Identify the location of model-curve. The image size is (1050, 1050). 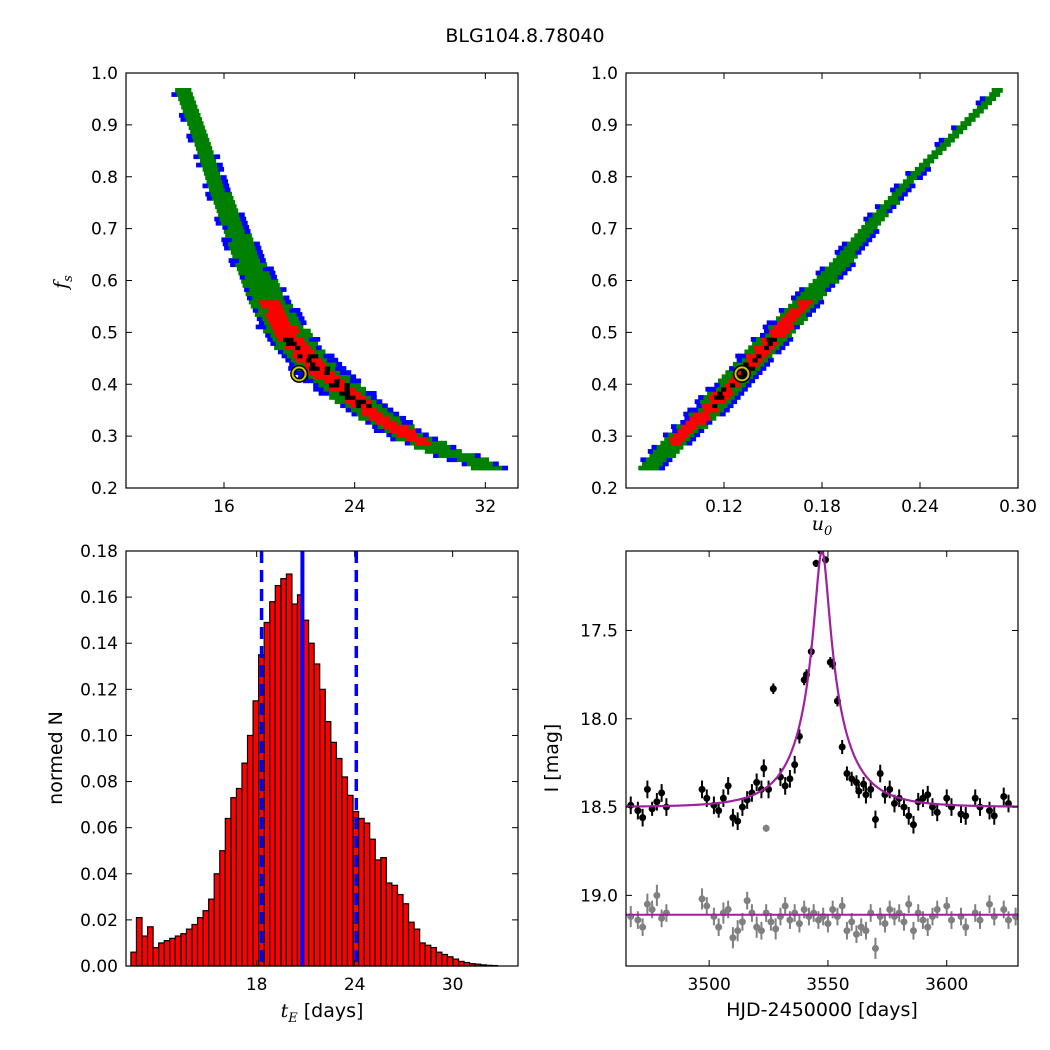
(822, 679).